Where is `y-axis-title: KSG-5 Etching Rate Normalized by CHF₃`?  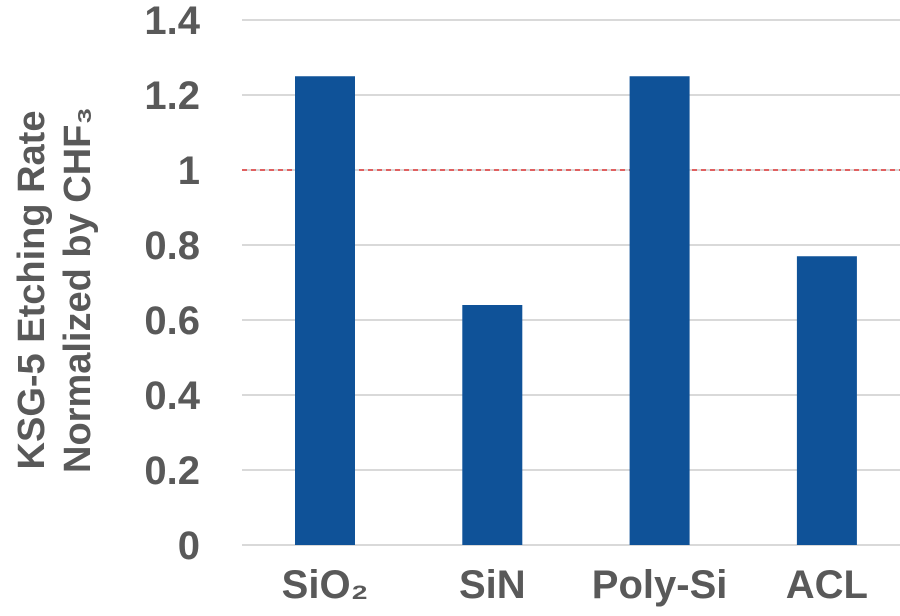 y-axis-title: KSG-5 Etching Rate Normalized by CHF₃ is located at coordinates (55, 290).